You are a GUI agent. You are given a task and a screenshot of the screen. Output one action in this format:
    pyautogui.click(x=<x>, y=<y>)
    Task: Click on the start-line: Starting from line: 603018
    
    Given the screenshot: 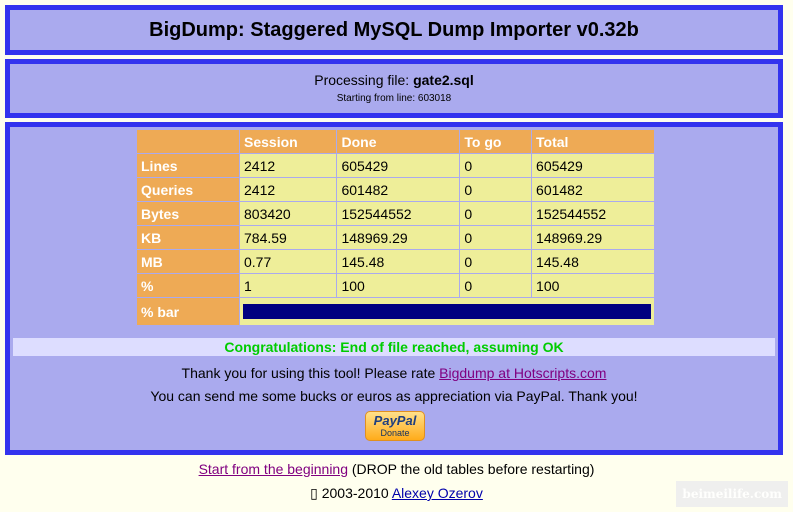 What is the action you would take?
    pyautogui.click(x=394, y=98)
    